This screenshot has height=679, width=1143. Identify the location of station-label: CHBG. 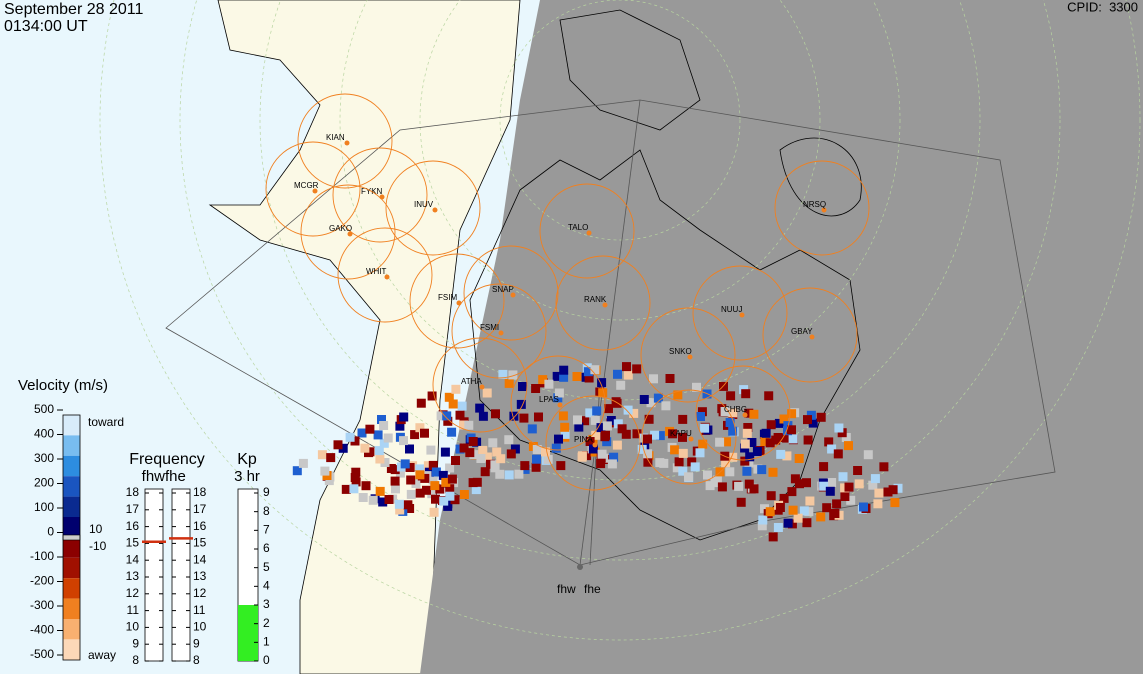
(735, 409).